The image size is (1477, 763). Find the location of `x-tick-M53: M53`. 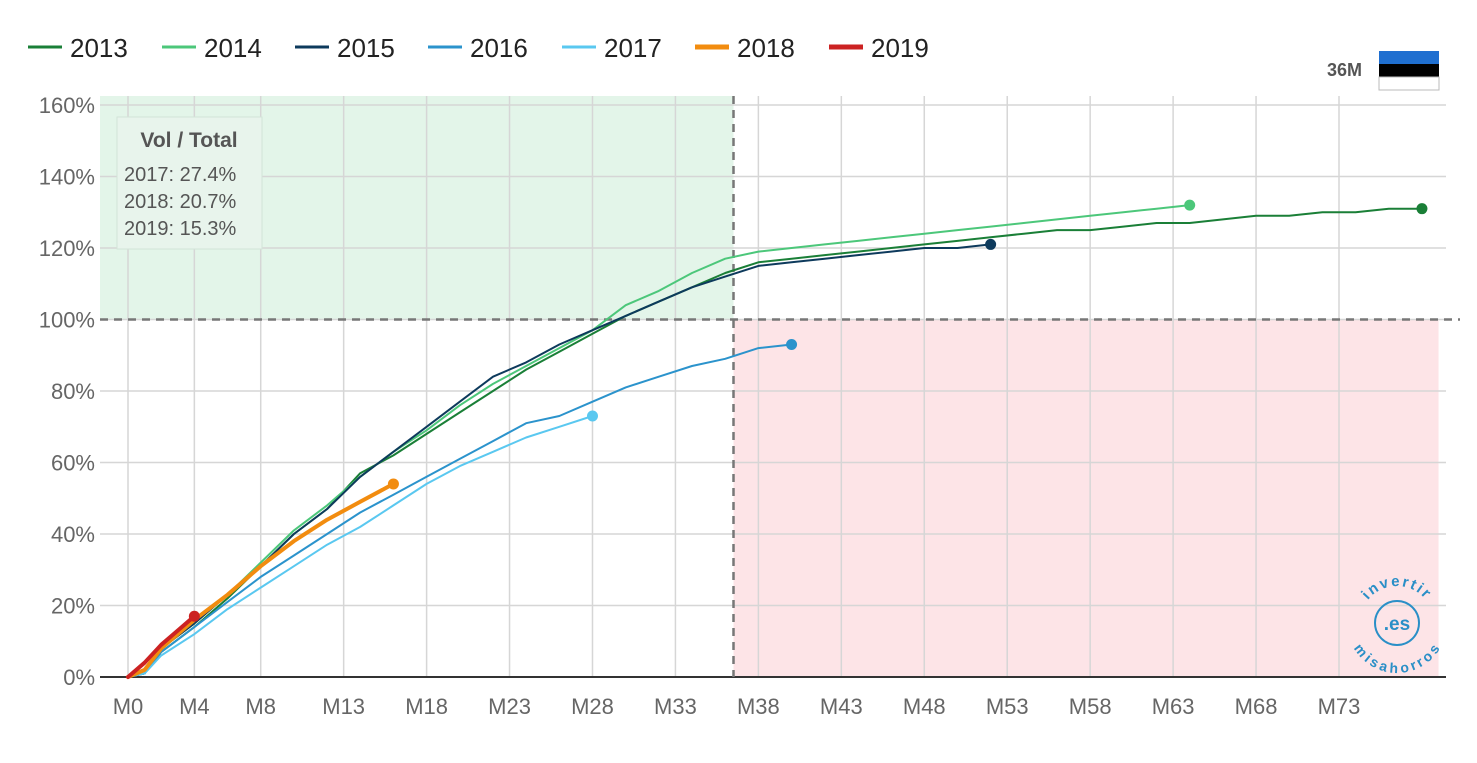

x-tick-M53: M53 is located at coordinates (1007, 706).